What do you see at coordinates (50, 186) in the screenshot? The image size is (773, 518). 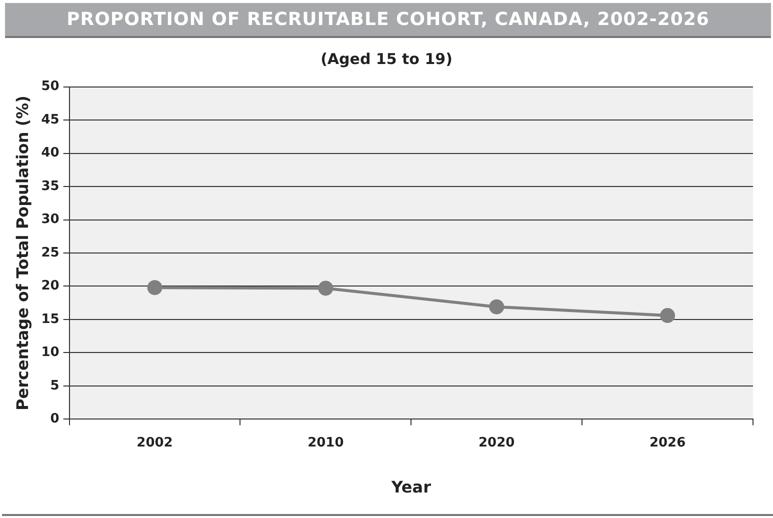 I see `y-tick-label: 35` at bounding box center [50, 186].